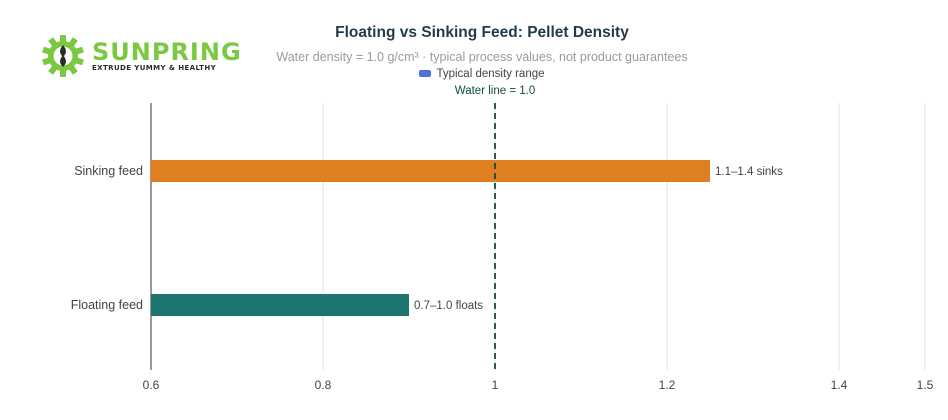  Describe the element at coordinates (108, 171) in the screenshot. I see `category-label: Sinking feed` at that location.